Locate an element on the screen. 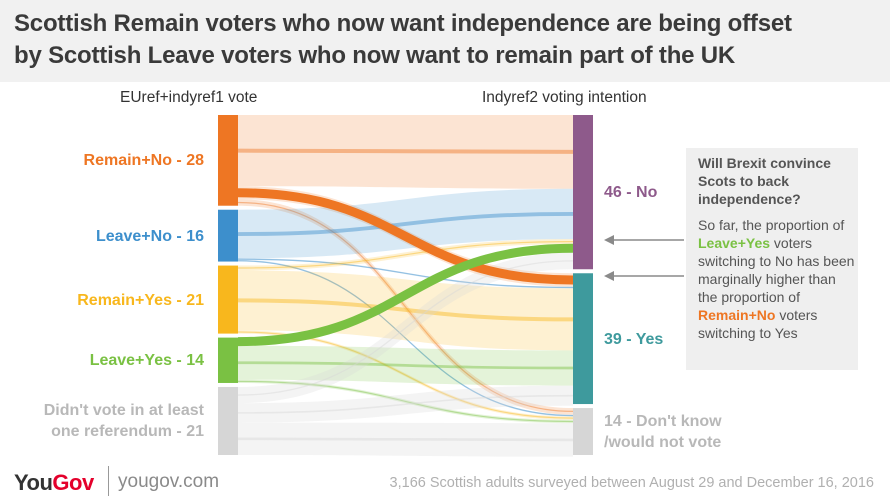 This screenshot has height=504, width=890. source-label-1: Leave+No - 16 is located at coordinates (149, 236).